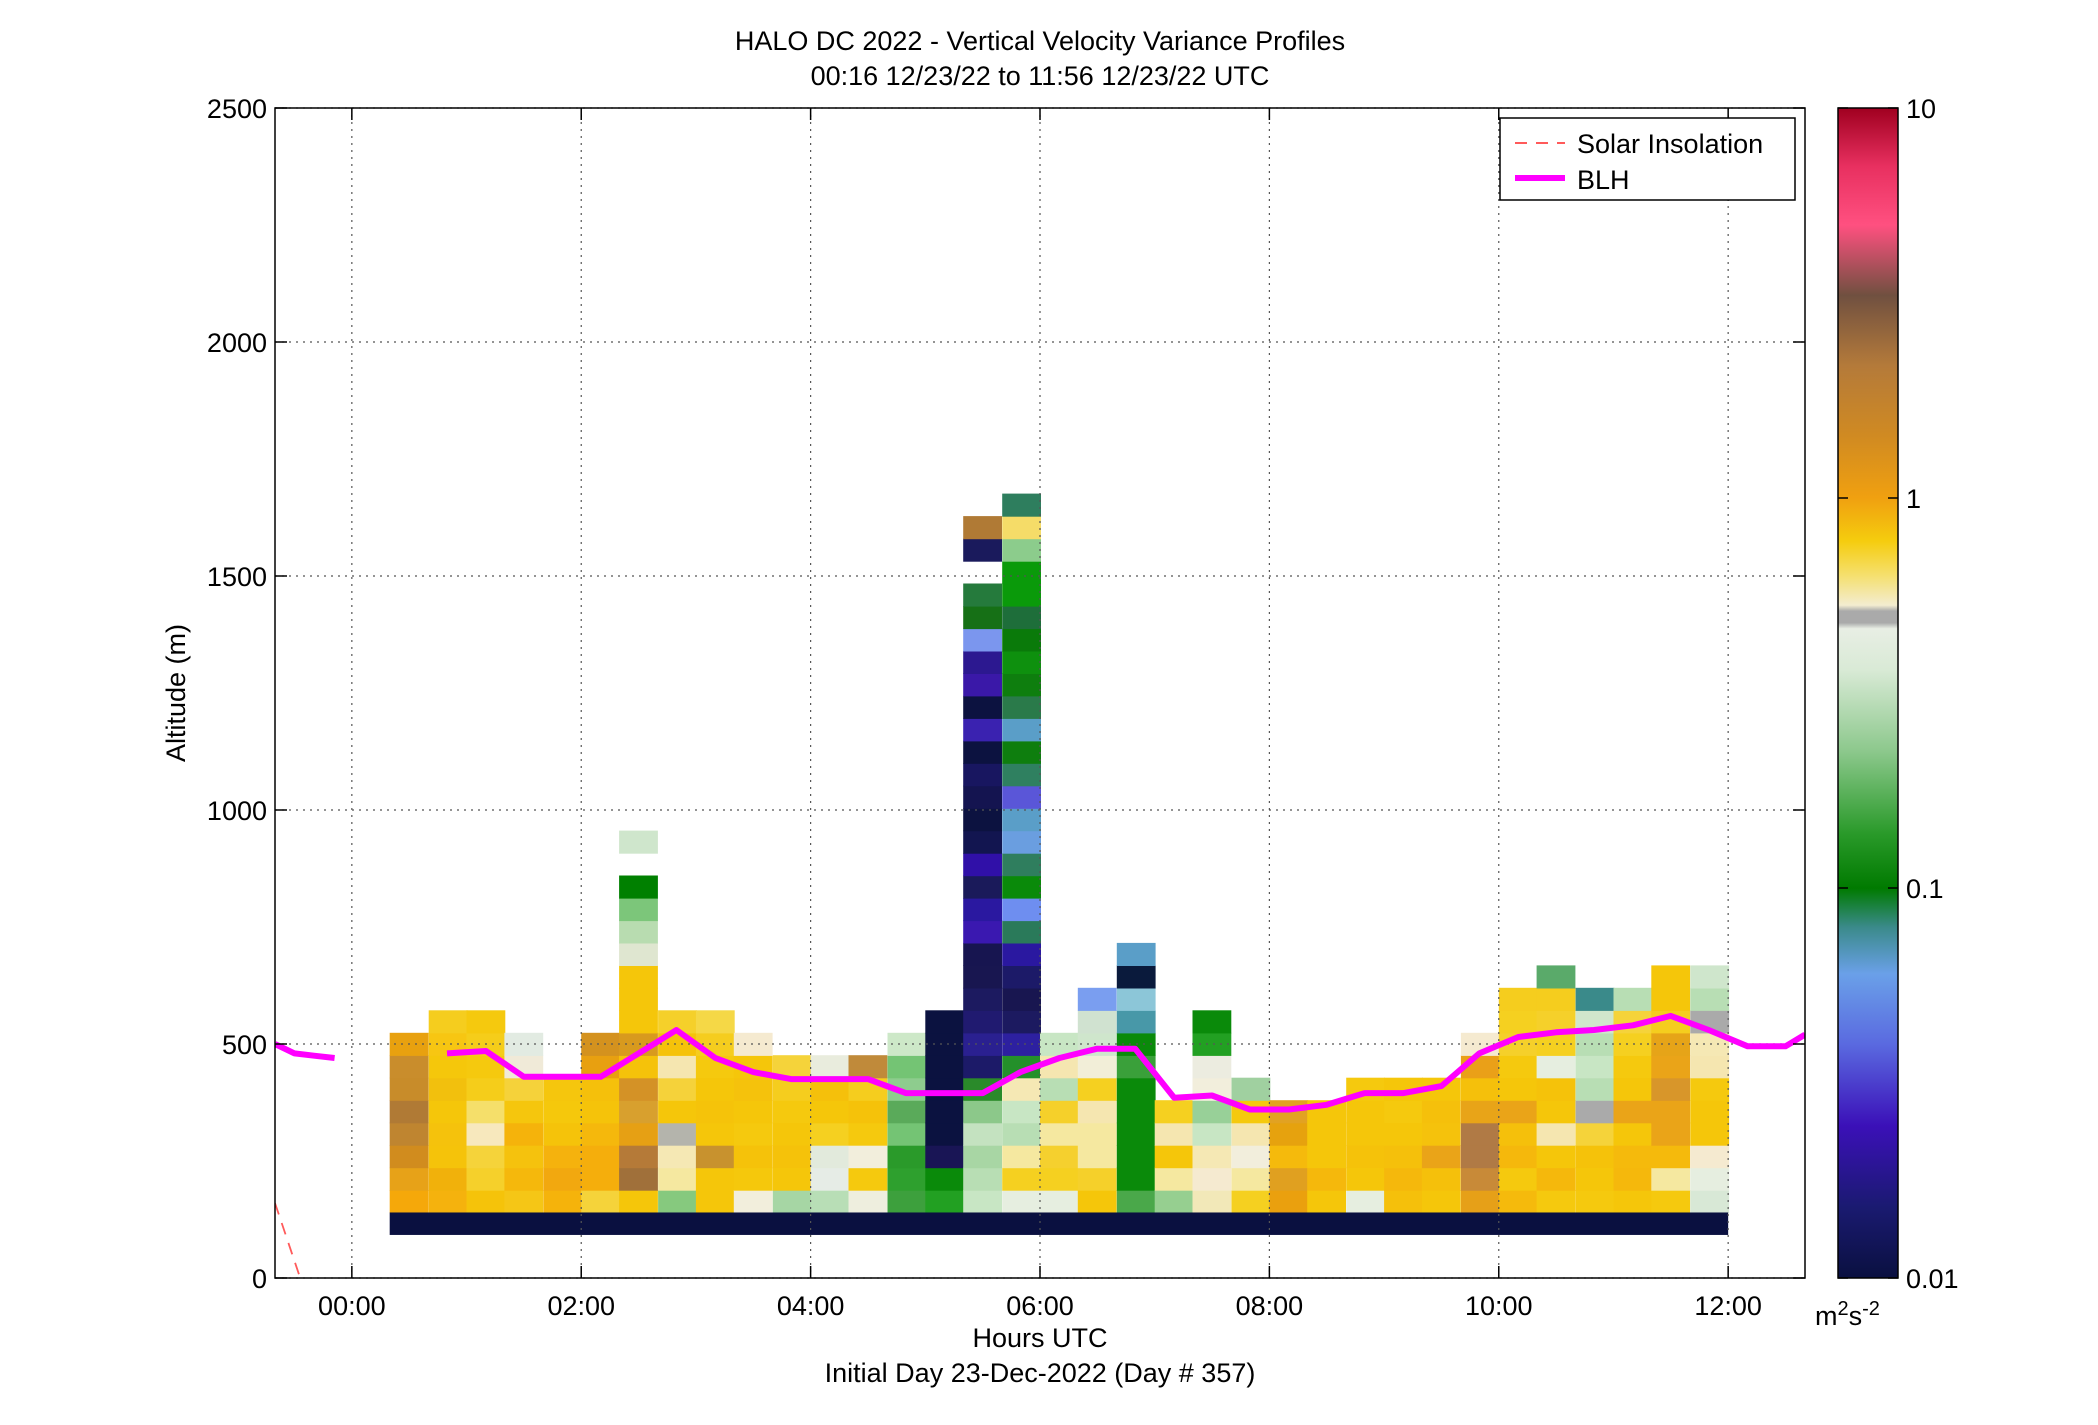  What do you see at coordinates (1059, 1223) in the screenshot?
I see `heatmap-bottom-band` at bounding box center [1059, 1223].